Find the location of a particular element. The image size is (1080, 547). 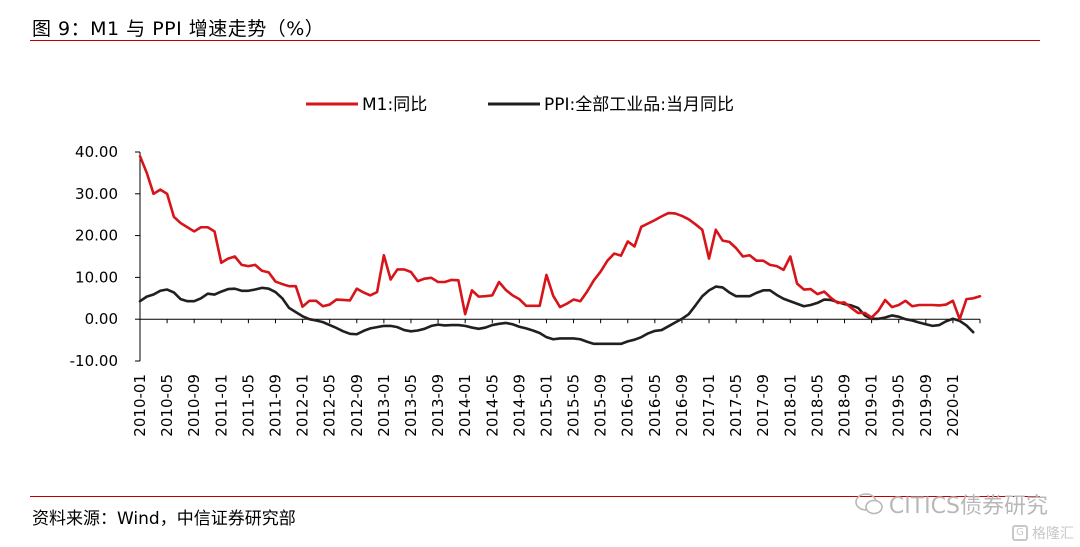

x-tick-label: 2014-09 is located at coordinates (519, 405).